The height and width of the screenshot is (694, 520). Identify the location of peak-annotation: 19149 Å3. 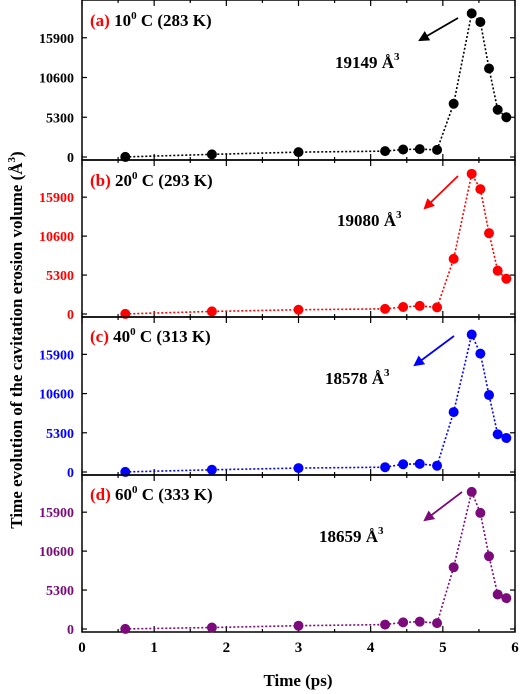
(367, 61).